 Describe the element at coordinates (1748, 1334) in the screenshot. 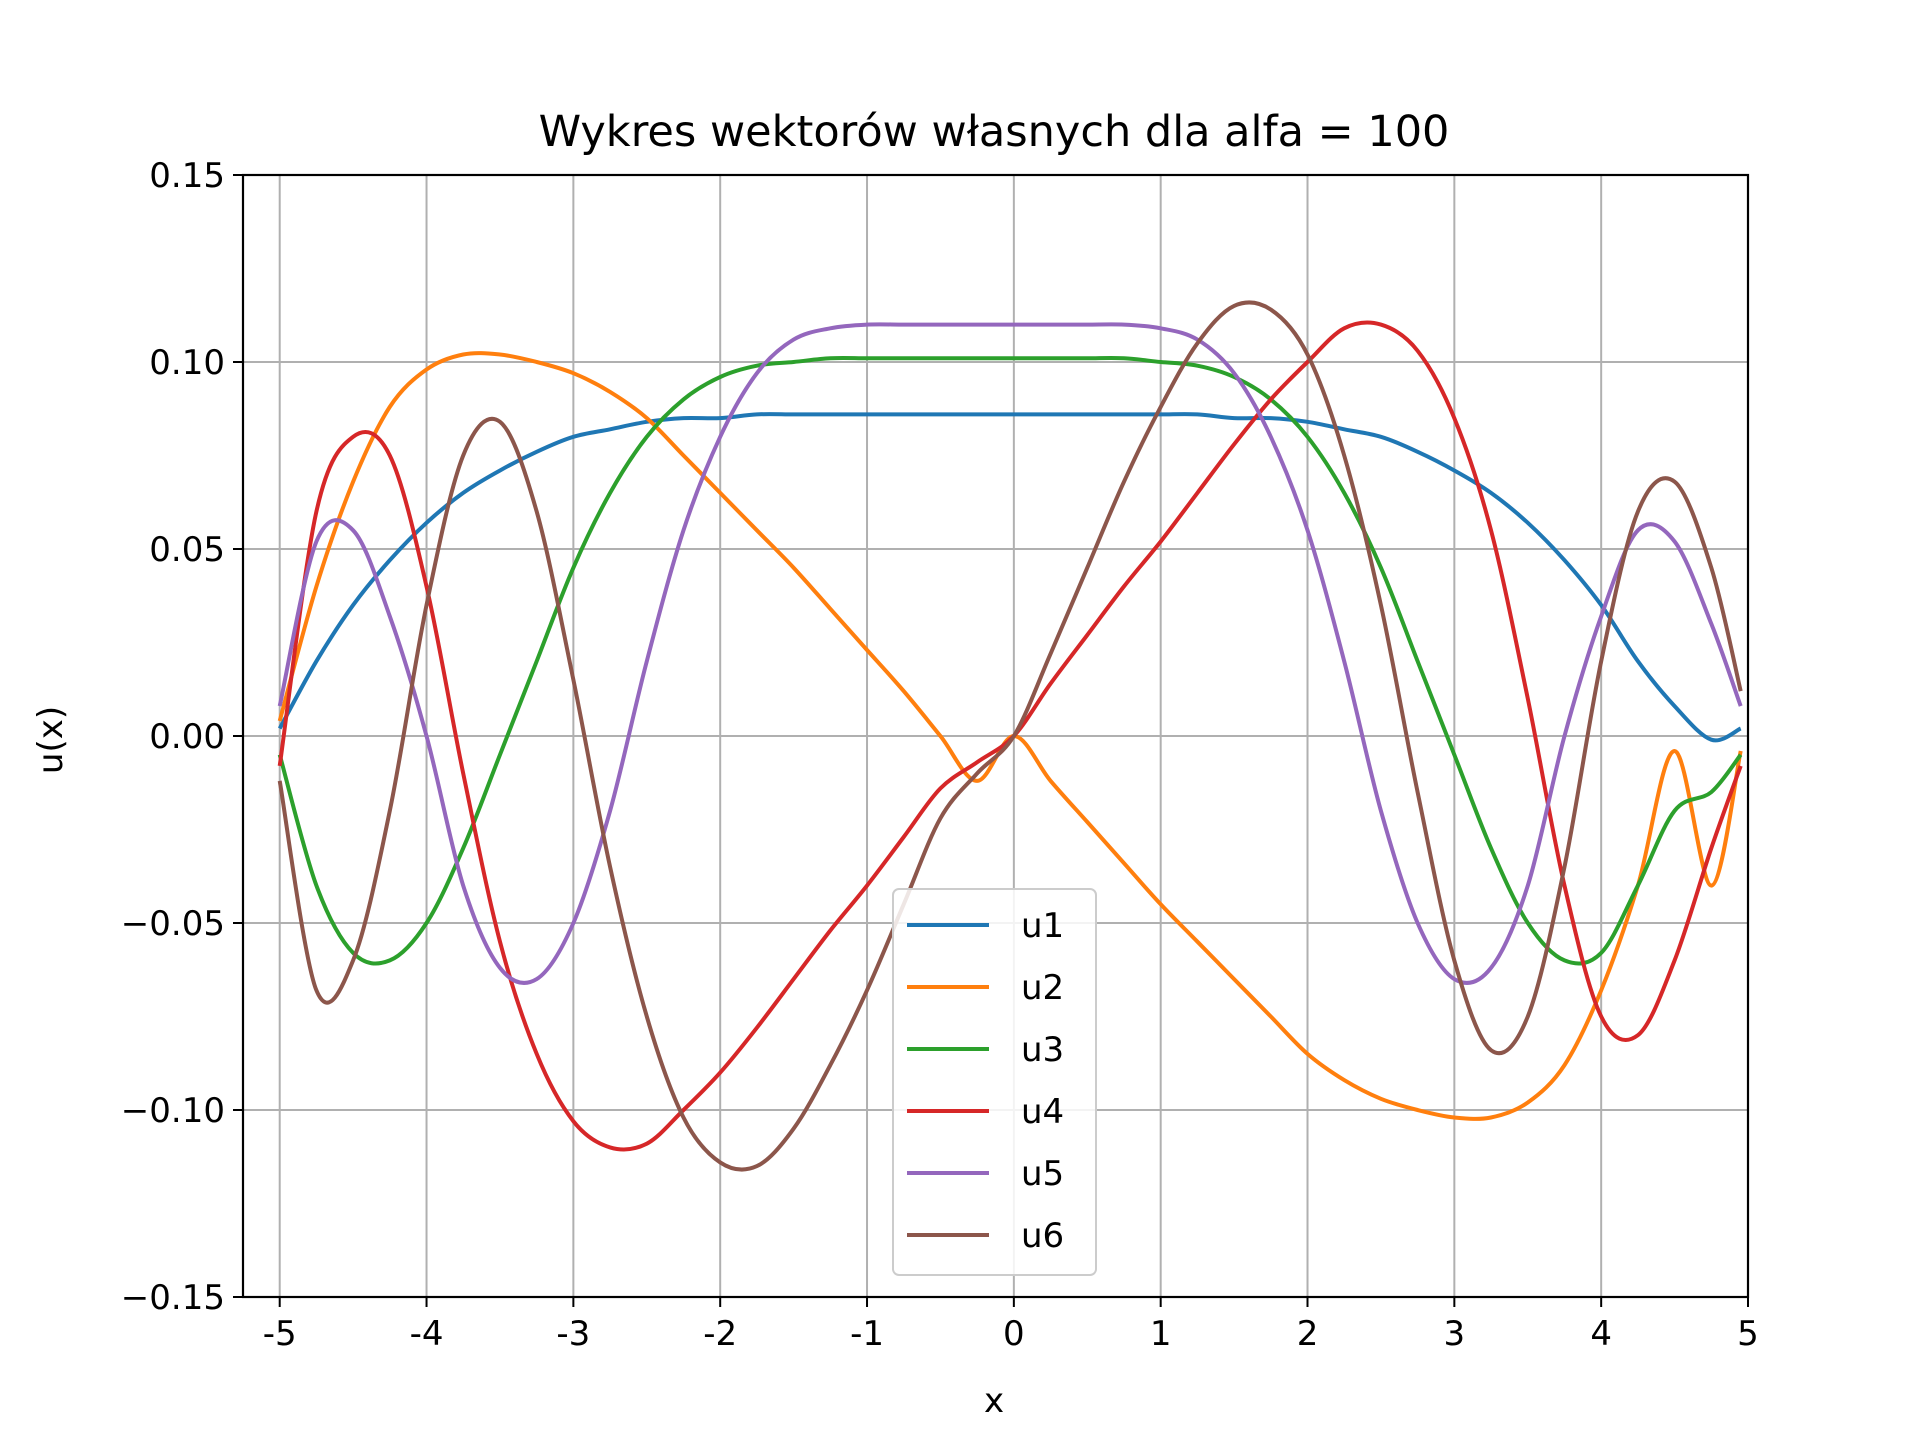

I see `x-tick-label: 5` at that location.